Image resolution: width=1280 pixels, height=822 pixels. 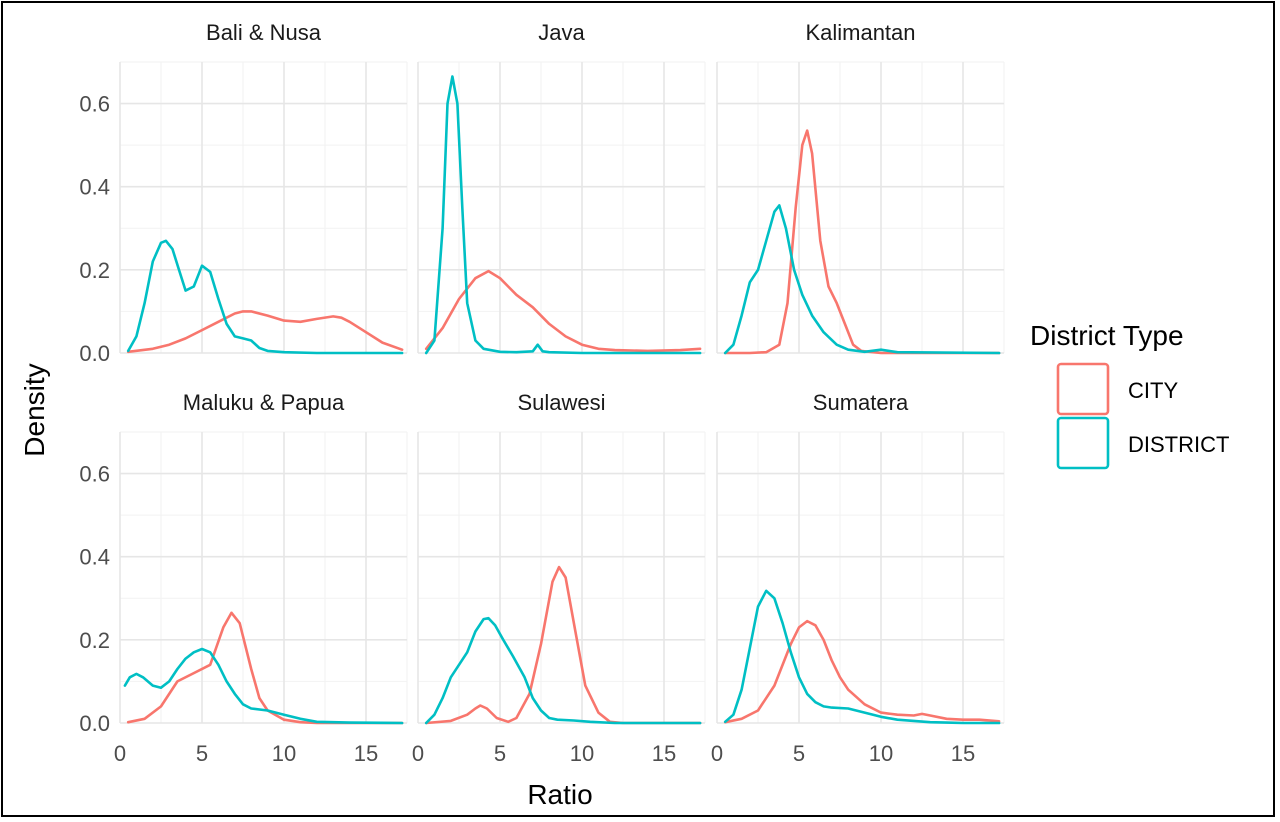 What do you see at coordinates (34, 409) in the screenshot?
I see `y-axis-label: Density` at bounding box center [34, 409].